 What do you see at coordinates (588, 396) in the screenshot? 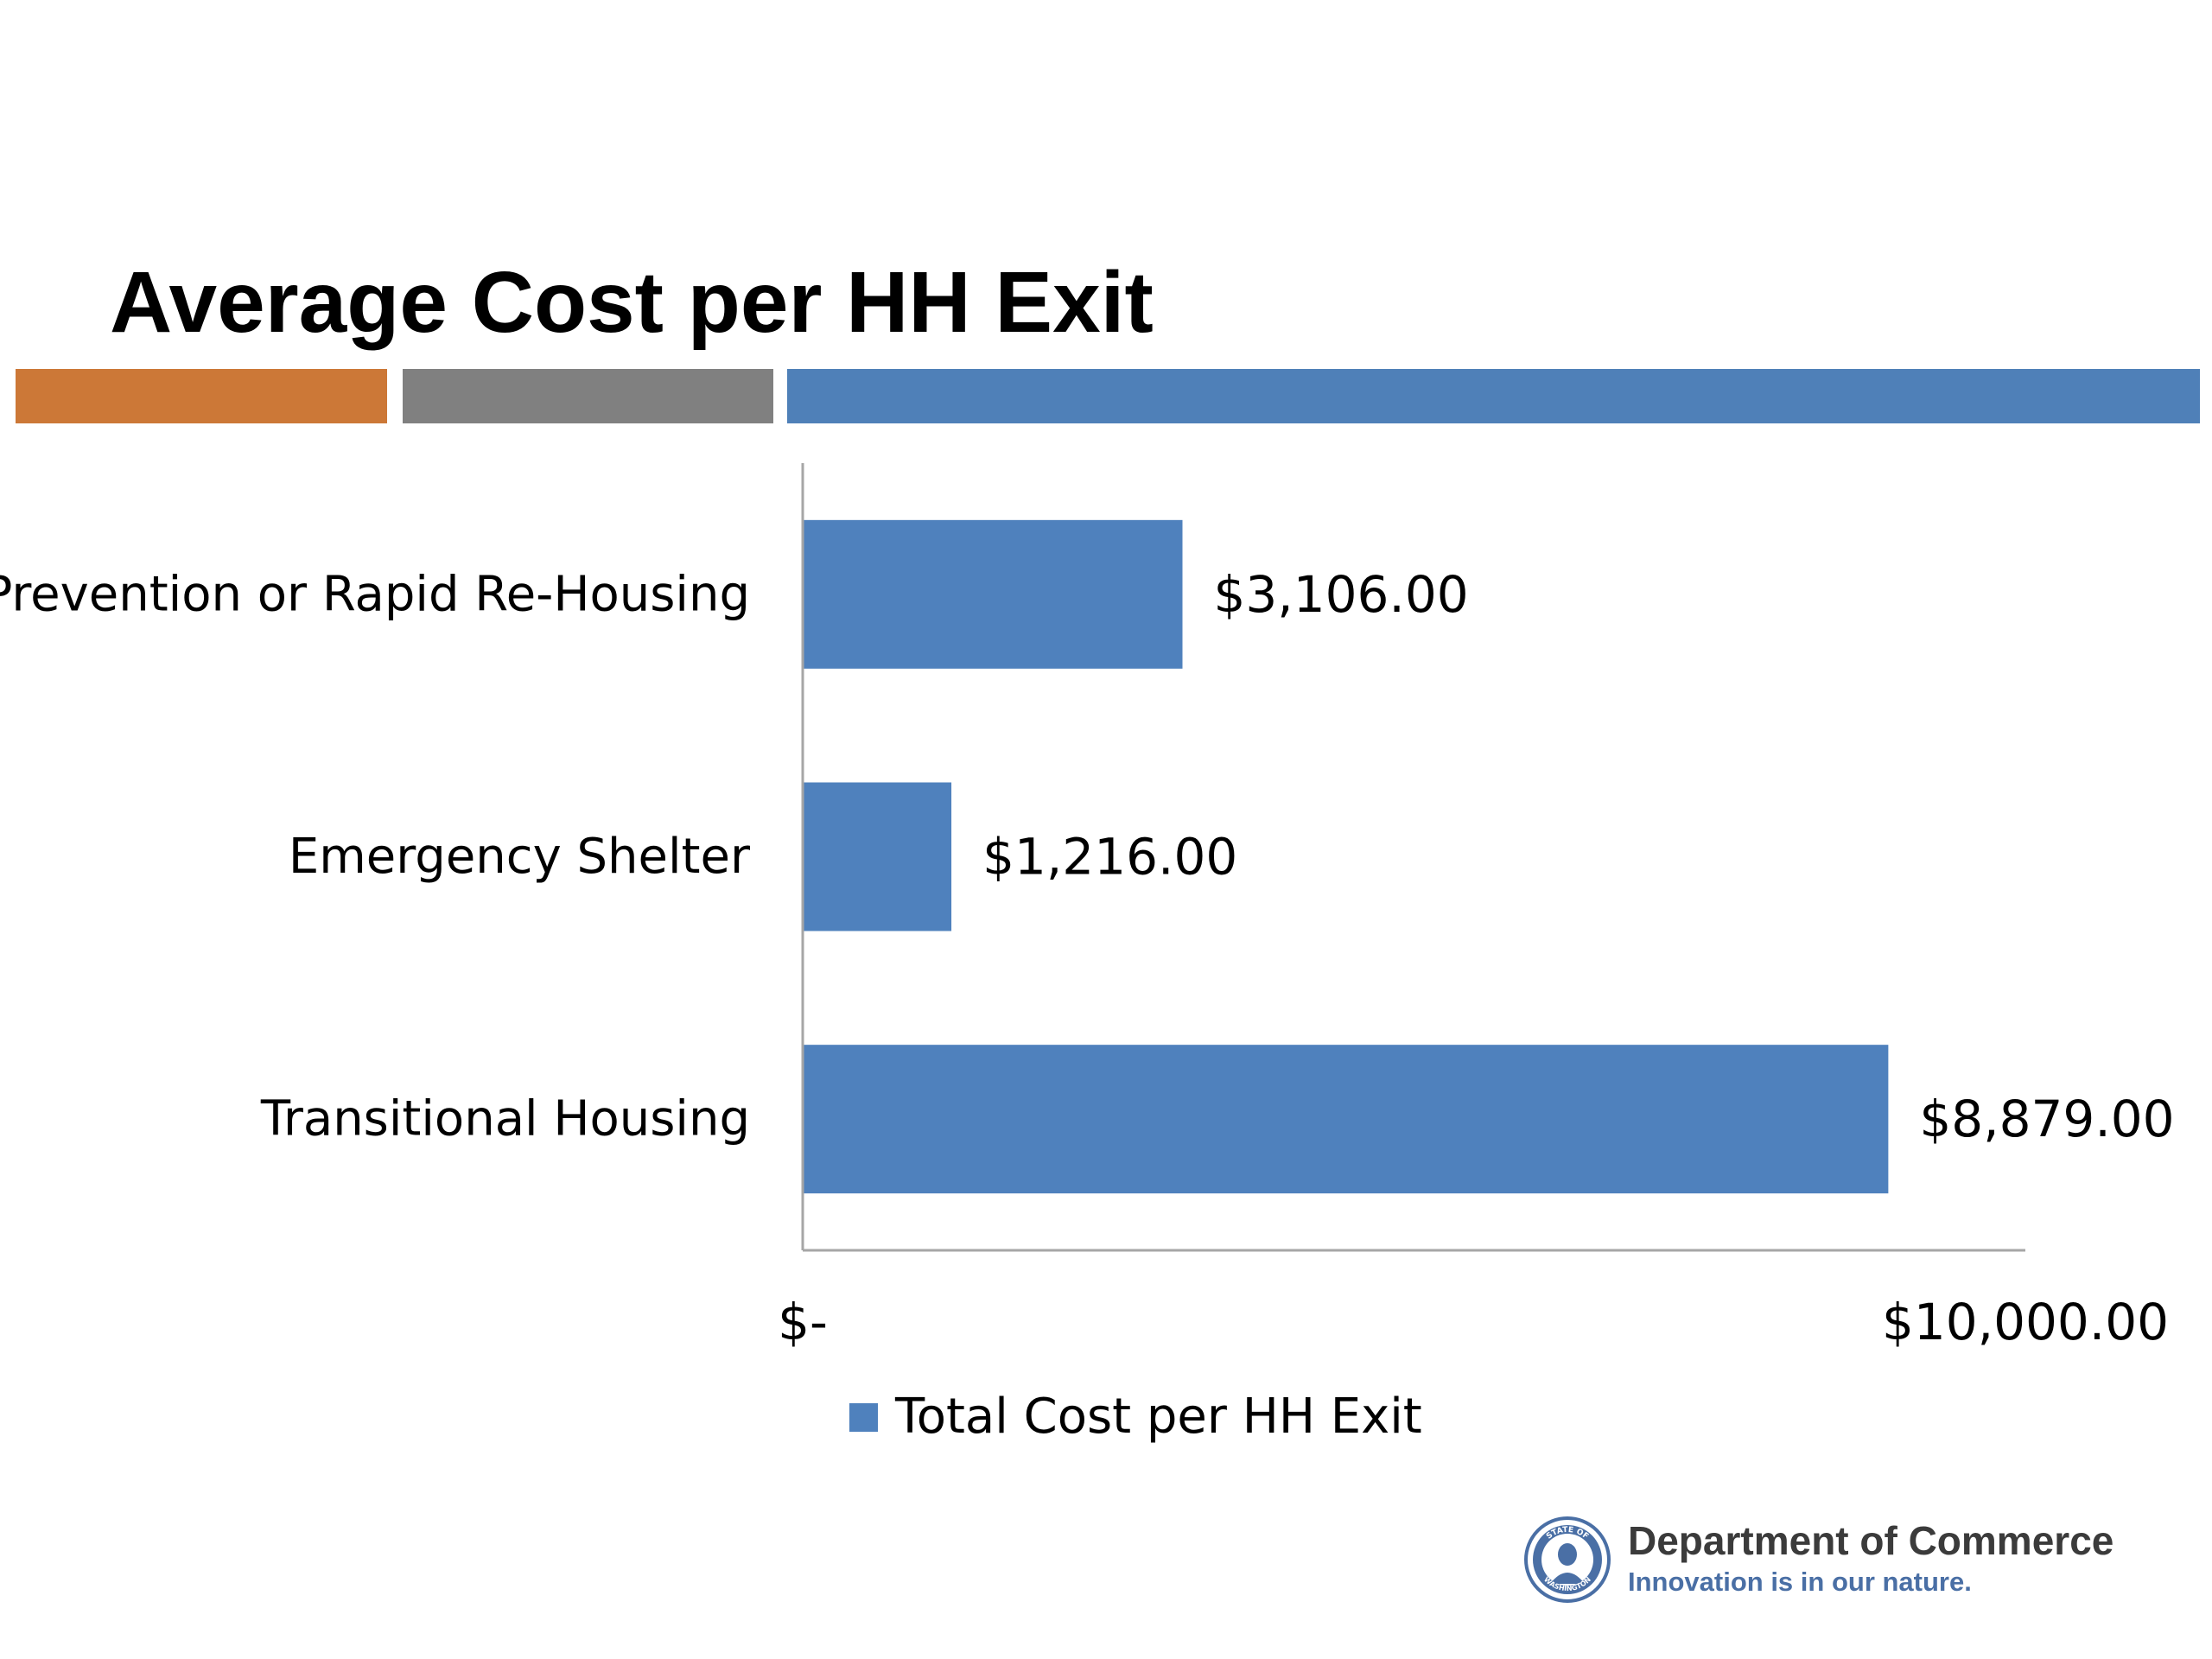
I see `accent-bar-gray` at bounding box center [588, 396].